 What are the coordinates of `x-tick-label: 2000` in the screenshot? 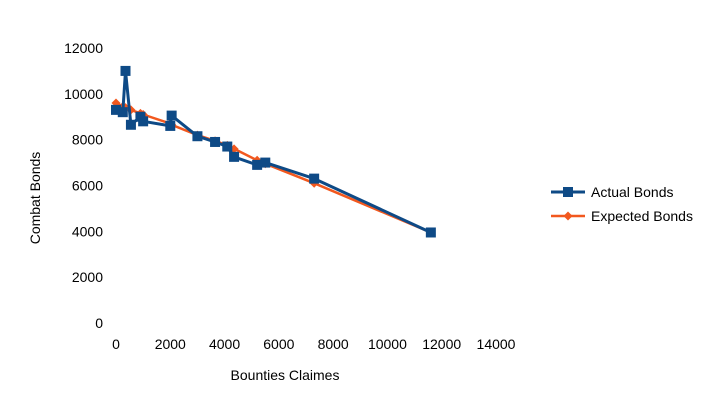 It's located at (170, 344).